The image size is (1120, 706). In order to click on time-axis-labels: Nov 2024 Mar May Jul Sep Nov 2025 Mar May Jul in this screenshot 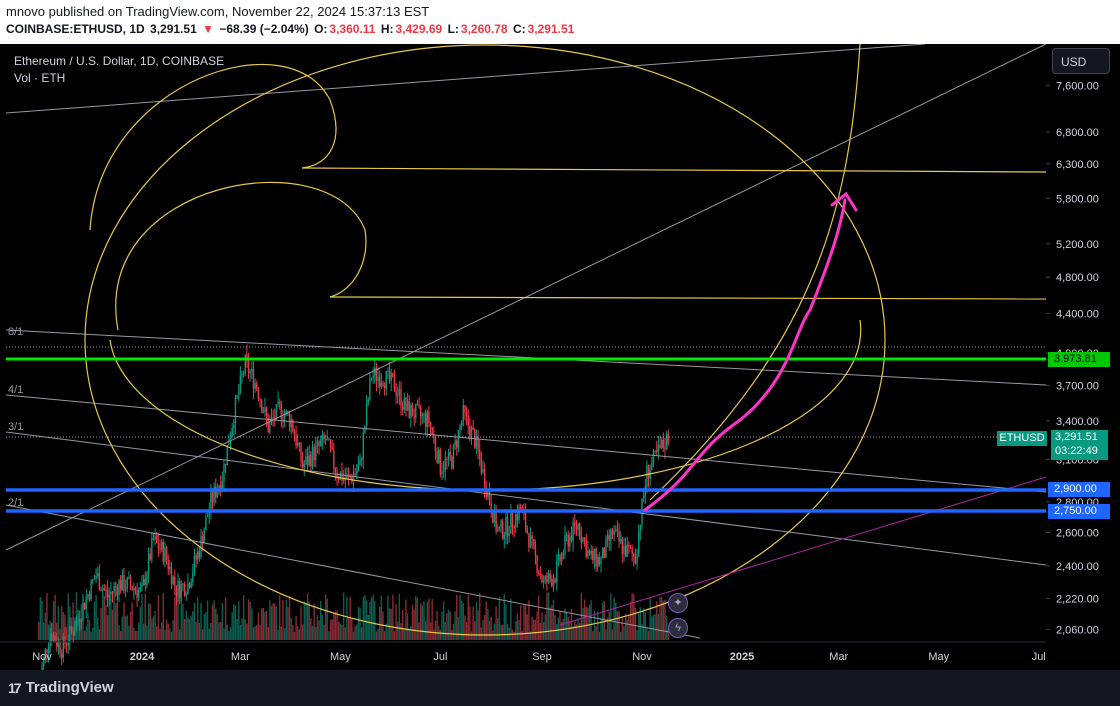, I will do `click(539, 657)`.